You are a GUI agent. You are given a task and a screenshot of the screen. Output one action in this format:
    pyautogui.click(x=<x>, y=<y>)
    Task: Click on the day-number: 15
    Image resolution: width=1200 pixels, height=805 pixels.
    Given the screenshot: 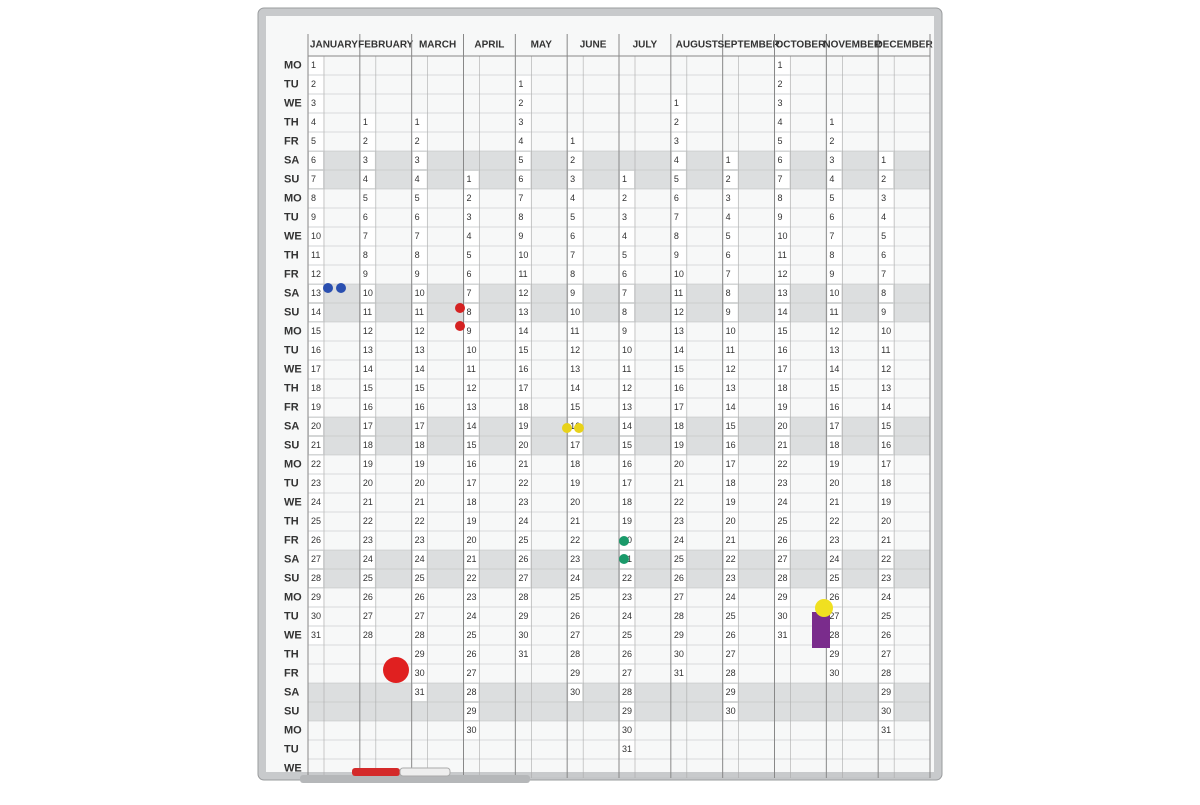 What is the action you would take?
    pyautogui.click(x=575, y=407)
    